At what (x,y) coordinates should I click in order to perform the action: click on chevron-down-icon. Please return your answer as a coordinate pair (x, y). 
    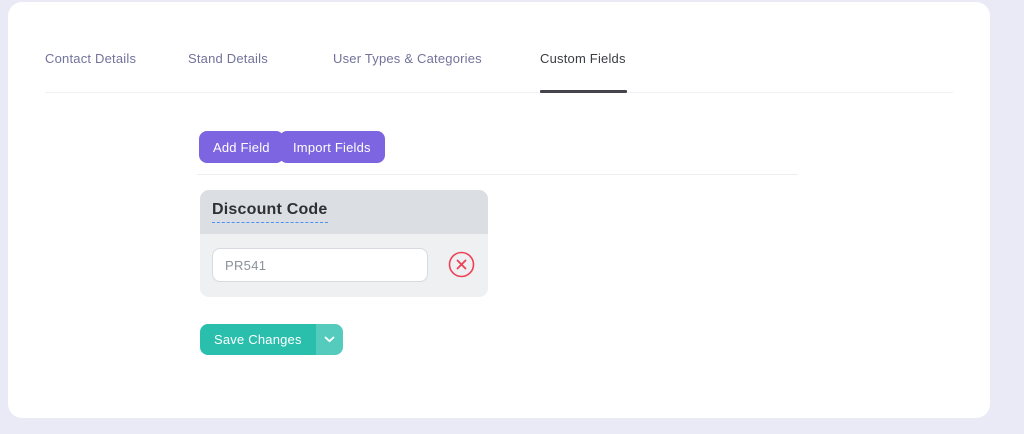
    Looking at the image, I should click on (329, 339).